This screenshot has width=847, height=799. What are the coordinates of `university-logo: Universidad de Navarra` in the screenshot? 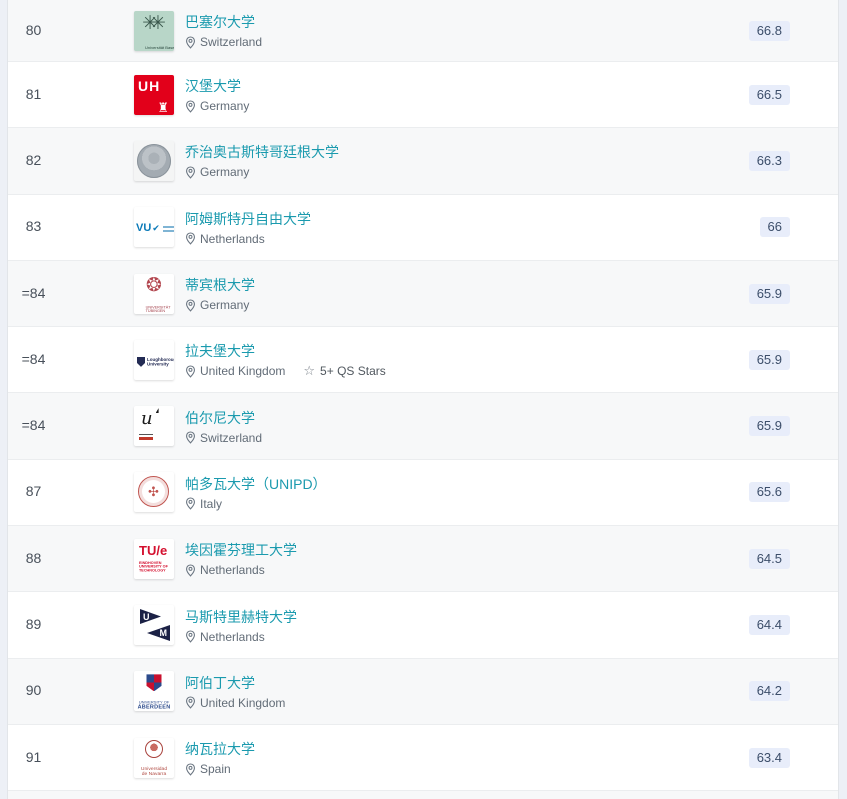 It's located at (154, 757).